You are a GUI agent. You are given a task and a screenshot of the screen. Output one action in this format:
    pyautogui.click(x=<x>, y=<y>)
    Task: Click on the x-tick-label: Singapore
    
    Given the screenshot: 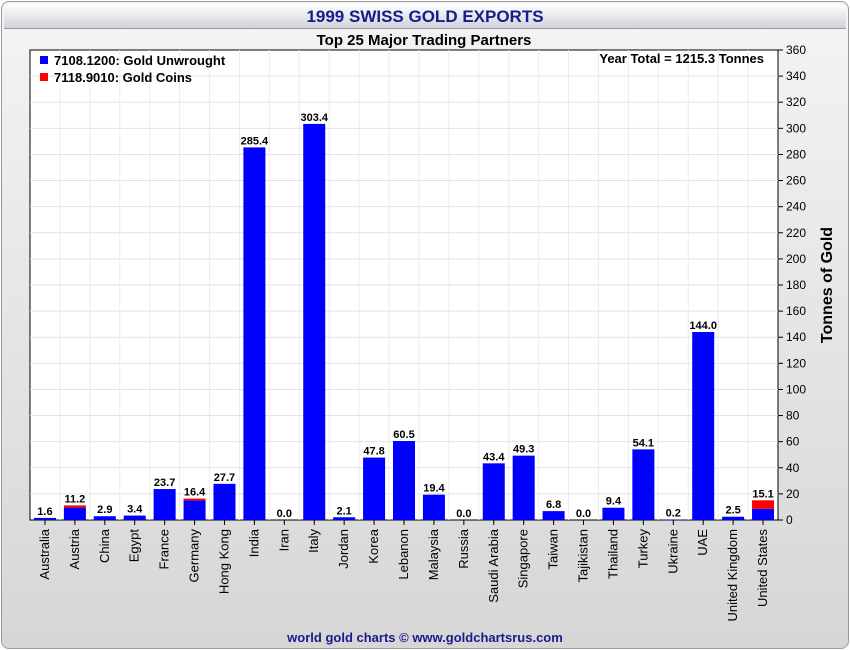 What is the action you would take?
    pyautogui.click(x=523, y=558)
    